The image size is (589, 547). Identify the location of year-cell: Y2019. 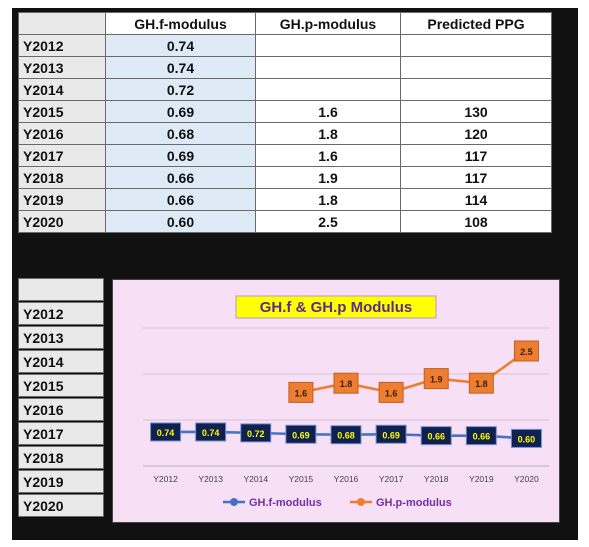
(62, 199).